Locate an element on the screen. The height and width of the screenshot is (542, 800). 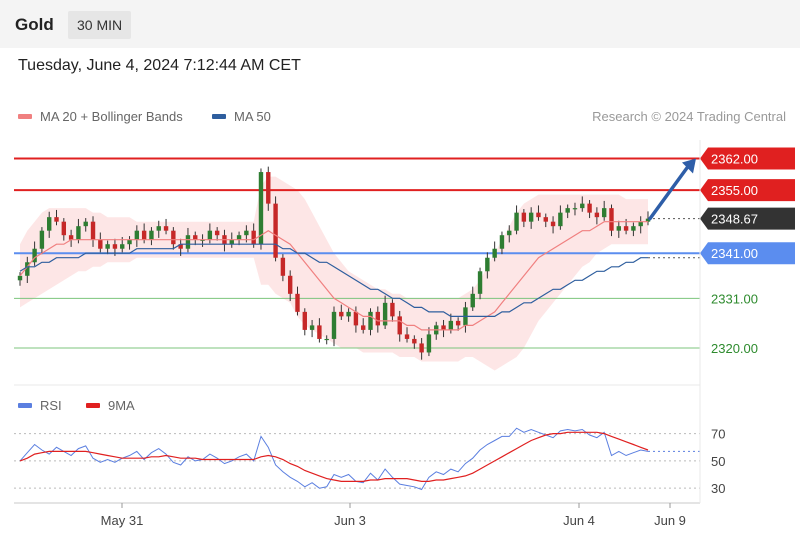
rsi-label: RSI is located at coordinates (51, 405).